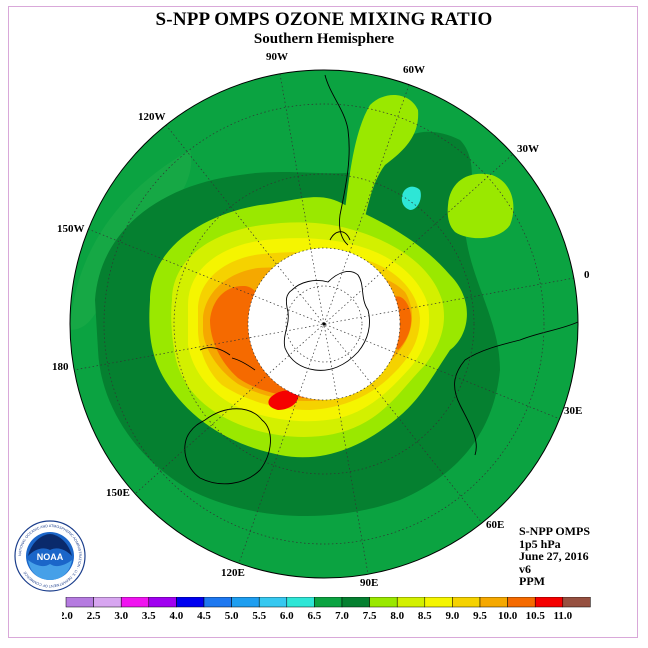 The width and height of the screenshot is (648, 648). I want to click on info-date: June 27, 2016, so click(554, 556).